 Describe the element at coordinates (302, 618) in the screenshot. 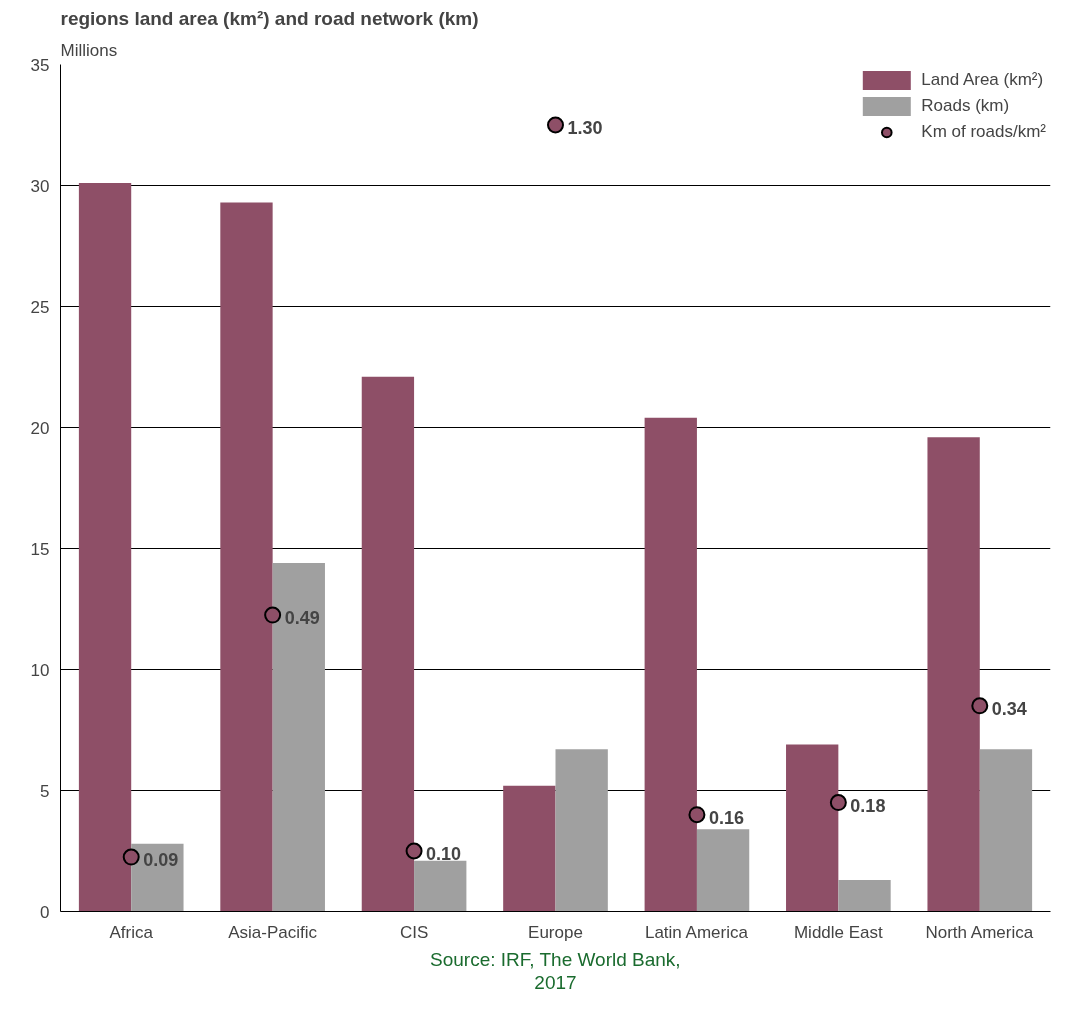

I see `data-label: 0.49` at that location.